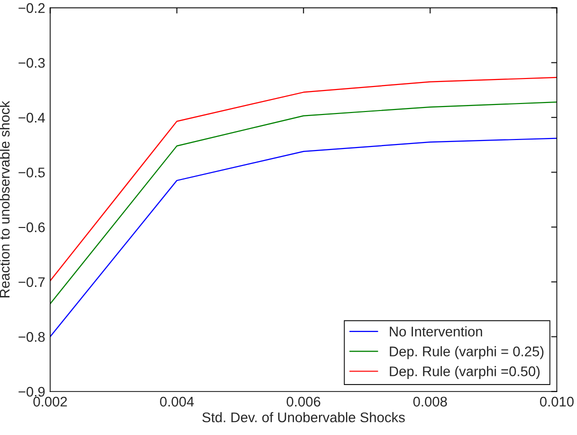  What do you see at coordinates (436, 331) in the screenshot?
I see `legend-label: No Intervention` at bounding box center [436, 331].